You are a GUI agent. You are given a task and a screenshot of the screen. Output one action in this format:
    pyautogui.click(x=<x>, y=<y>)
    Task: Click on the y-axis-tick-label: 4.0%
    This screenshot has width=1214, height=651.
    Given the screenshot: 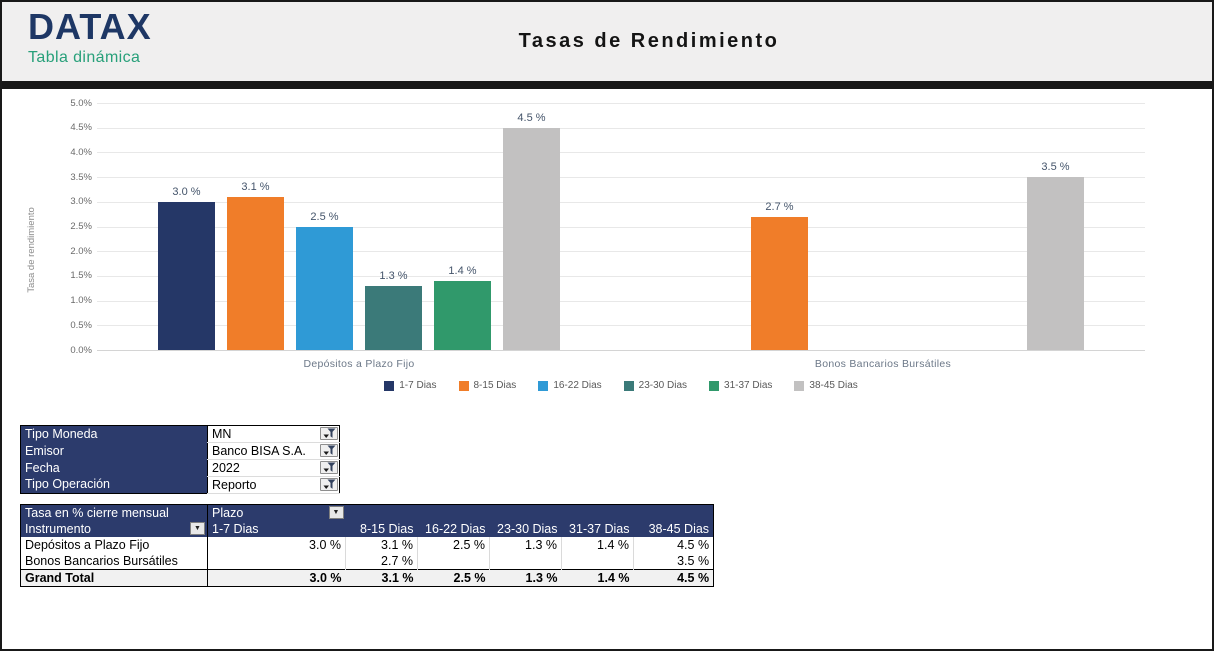 What is the action you would take?
    pyautogui.click(x=81, y=152)
    